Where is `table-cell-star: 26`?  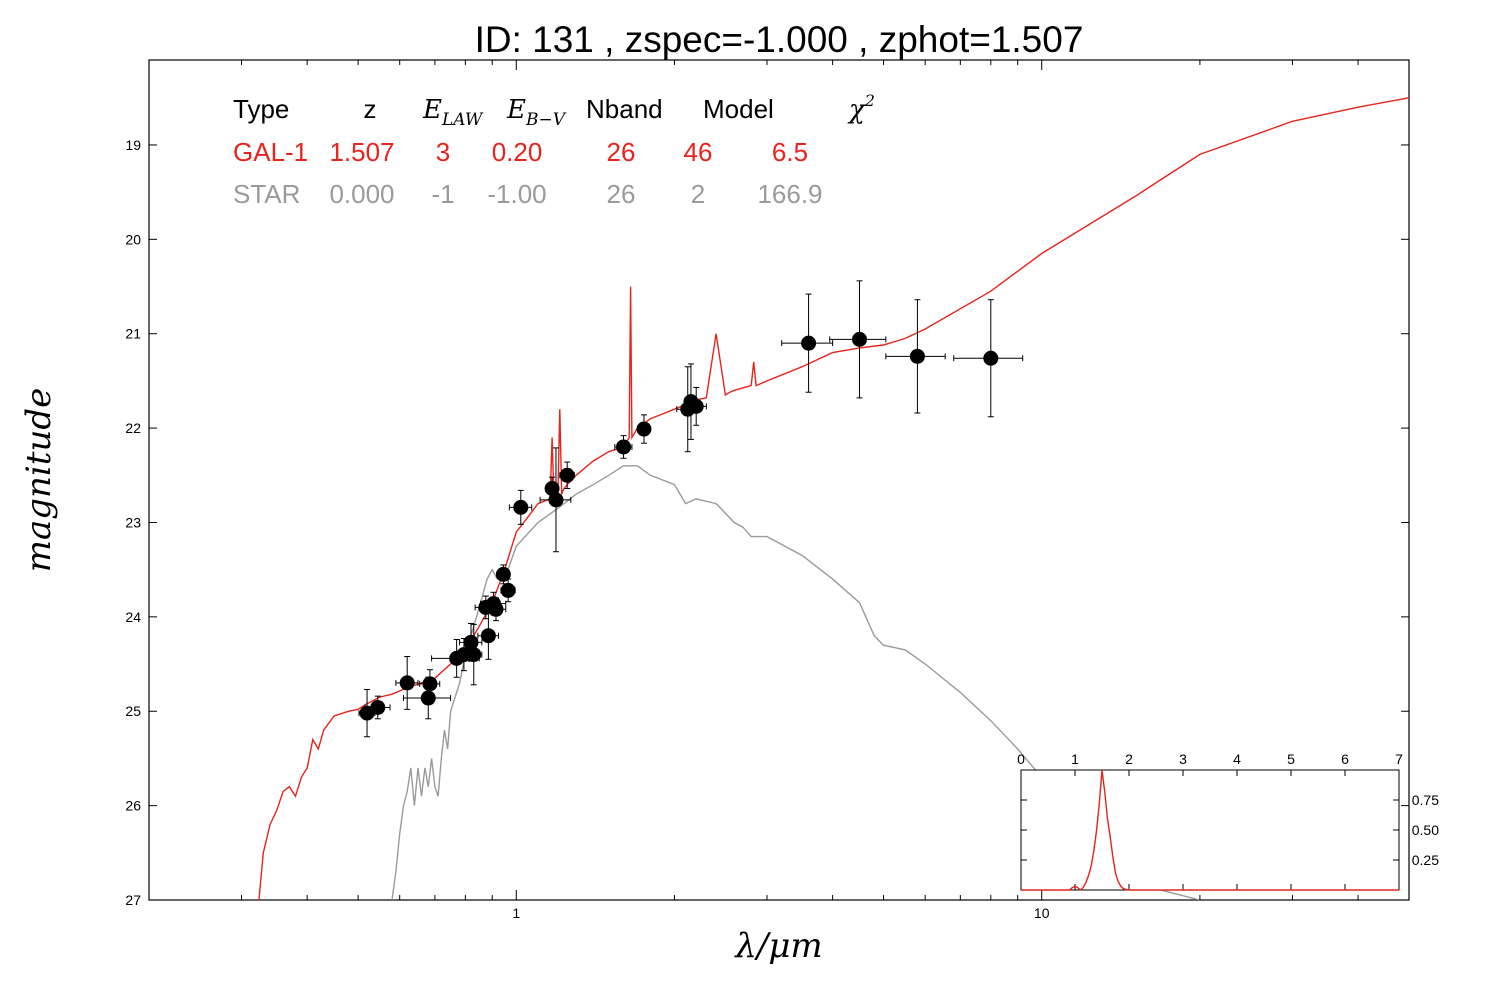
table-cell-star: 26 is located at coordinates (621, 194).